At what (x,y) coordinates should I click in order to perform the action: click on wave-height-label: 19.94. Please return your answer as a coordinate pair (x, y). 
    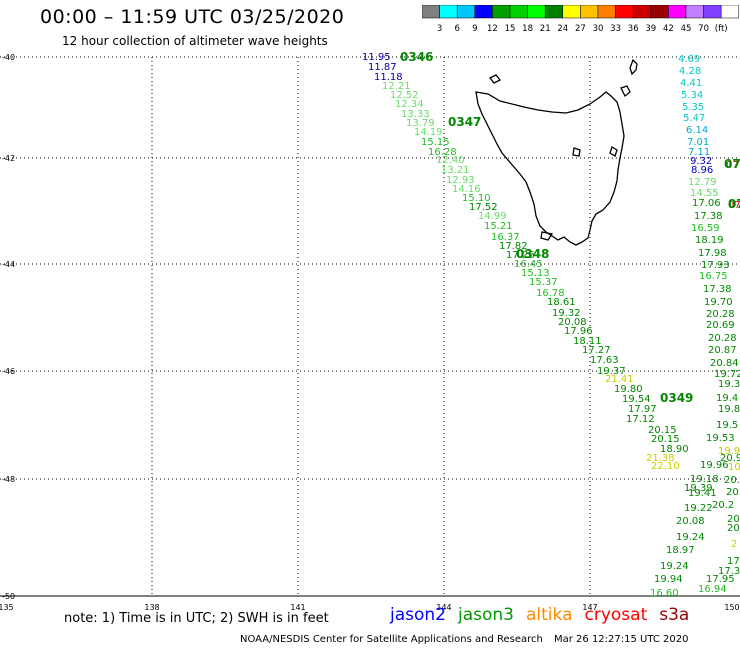
    Looking at the image, I should click on (668, 579).